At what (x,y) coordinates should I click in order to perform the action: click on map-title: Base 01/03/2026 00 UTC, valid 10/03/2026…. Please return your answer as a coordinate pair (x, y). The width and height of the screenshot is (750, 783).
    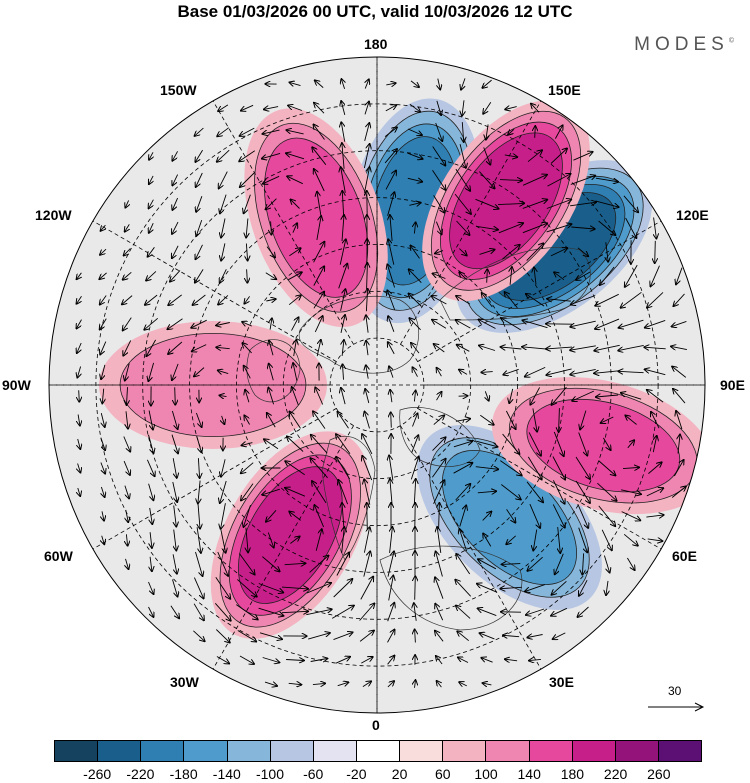
    Looking at the image, I should click on (375, 11).